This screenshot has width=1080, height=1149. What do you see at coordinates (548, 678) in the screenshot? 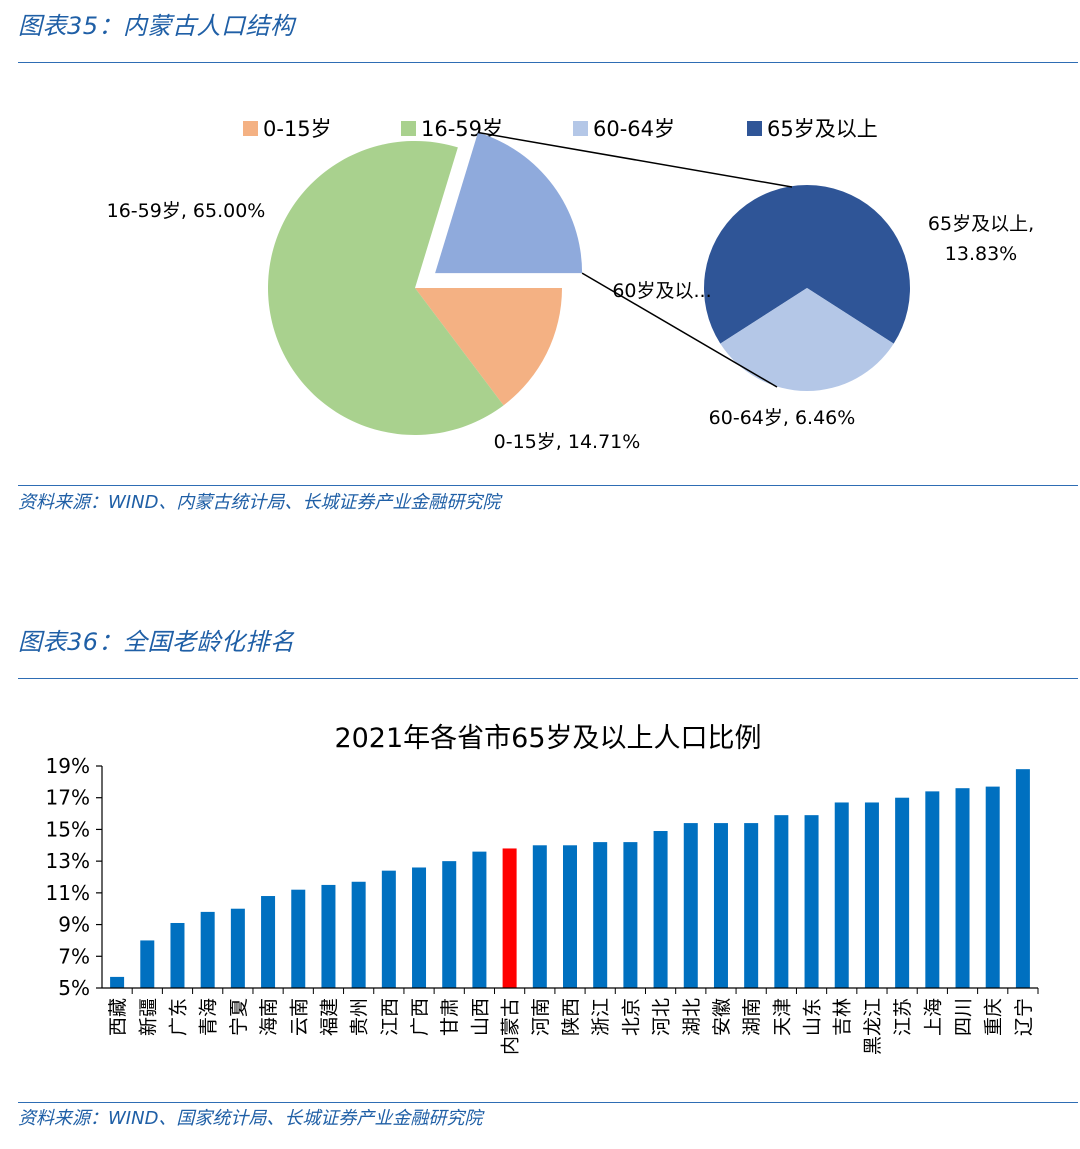
I see `figure-36-top-rule` at bounding box center [548, 678].